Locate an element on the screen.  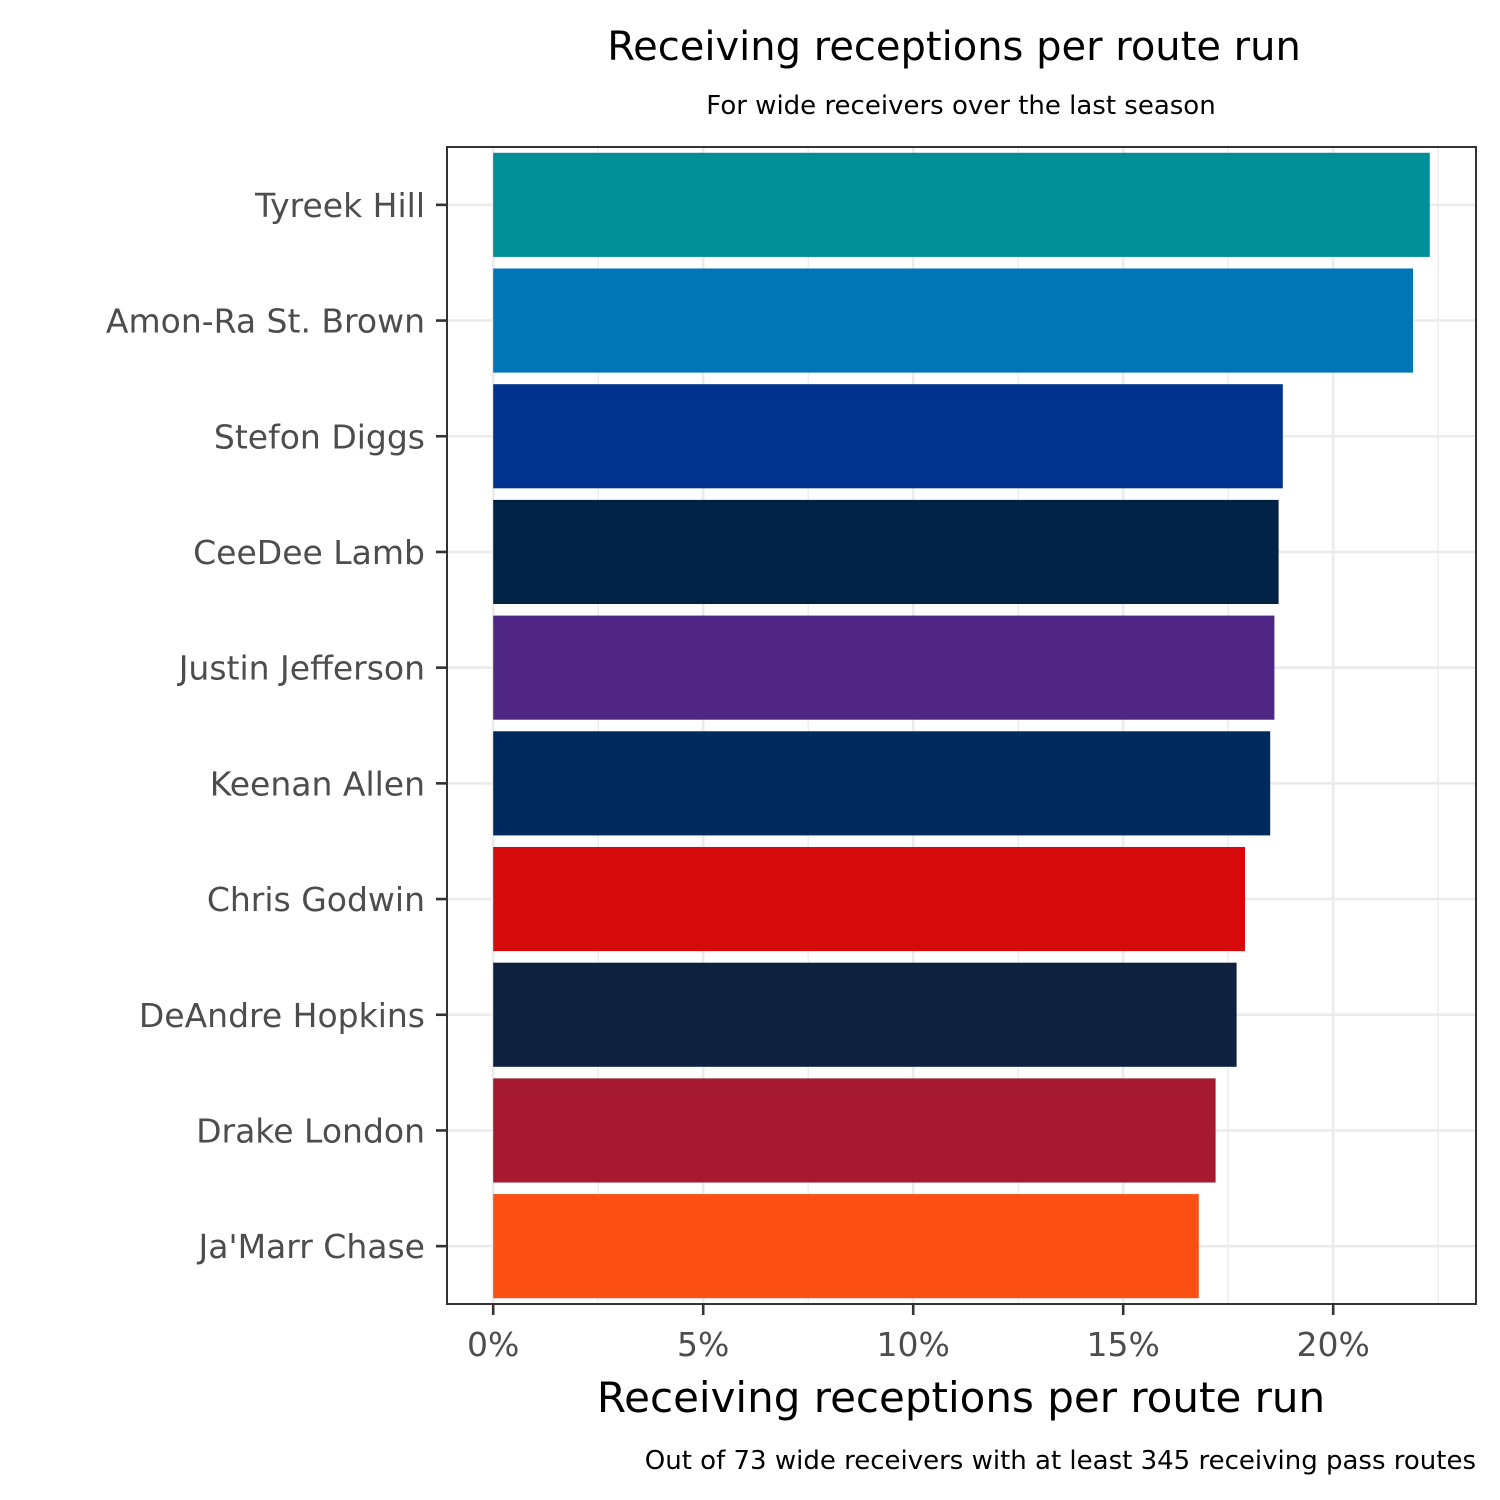
x-axis: 0% 5% 10% 15% 20% is located at coordinates (918, 1334).